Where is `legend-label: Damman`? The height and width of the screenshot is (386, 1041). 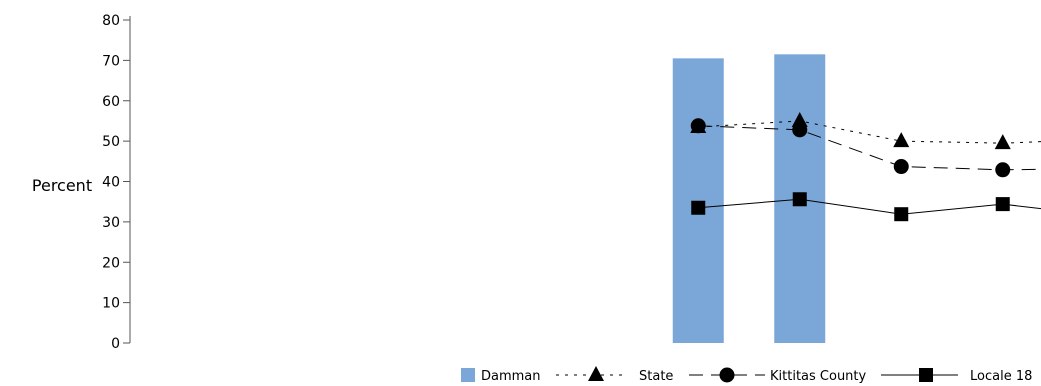 legend-label: Damman is located at coordinates (511, 376).